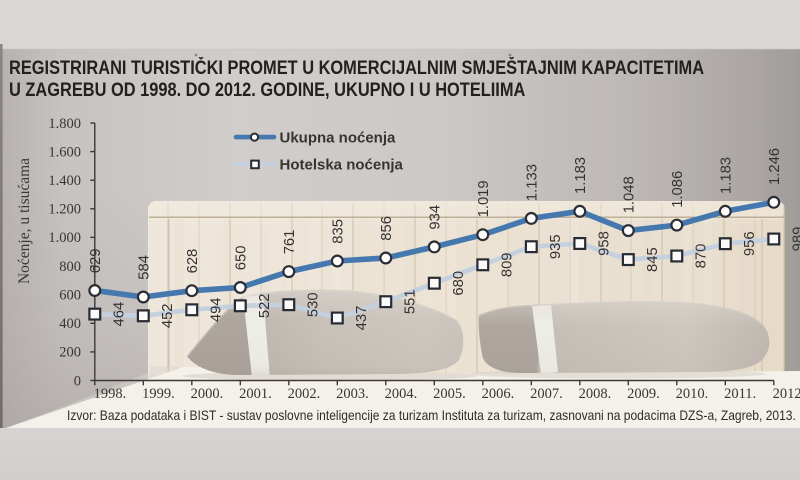 The image size is (800, 480). I want to click on svg-text: 1999., so click(158, 394).